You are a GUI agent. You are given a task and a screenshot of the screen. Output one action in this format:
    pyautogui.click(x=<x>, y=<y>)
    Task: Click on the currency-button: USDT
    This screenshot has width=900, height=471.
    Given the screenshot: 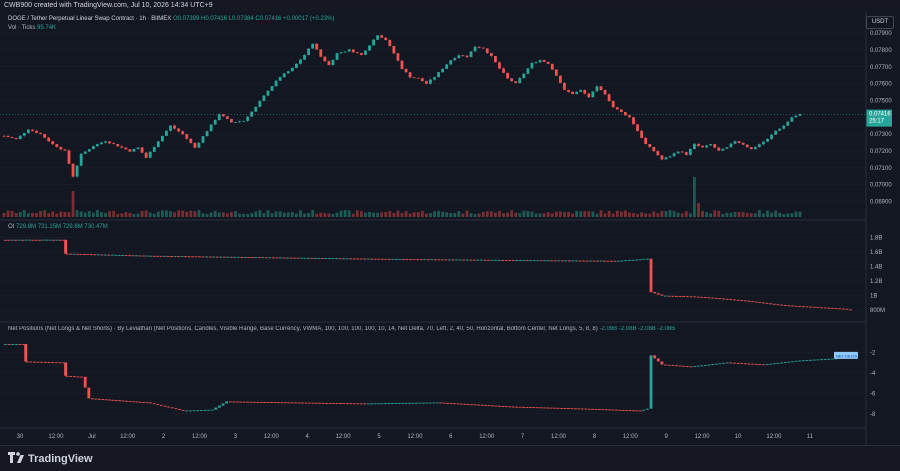 What is the action you would take?
    pyautogui.click(x=880, y=22)
    